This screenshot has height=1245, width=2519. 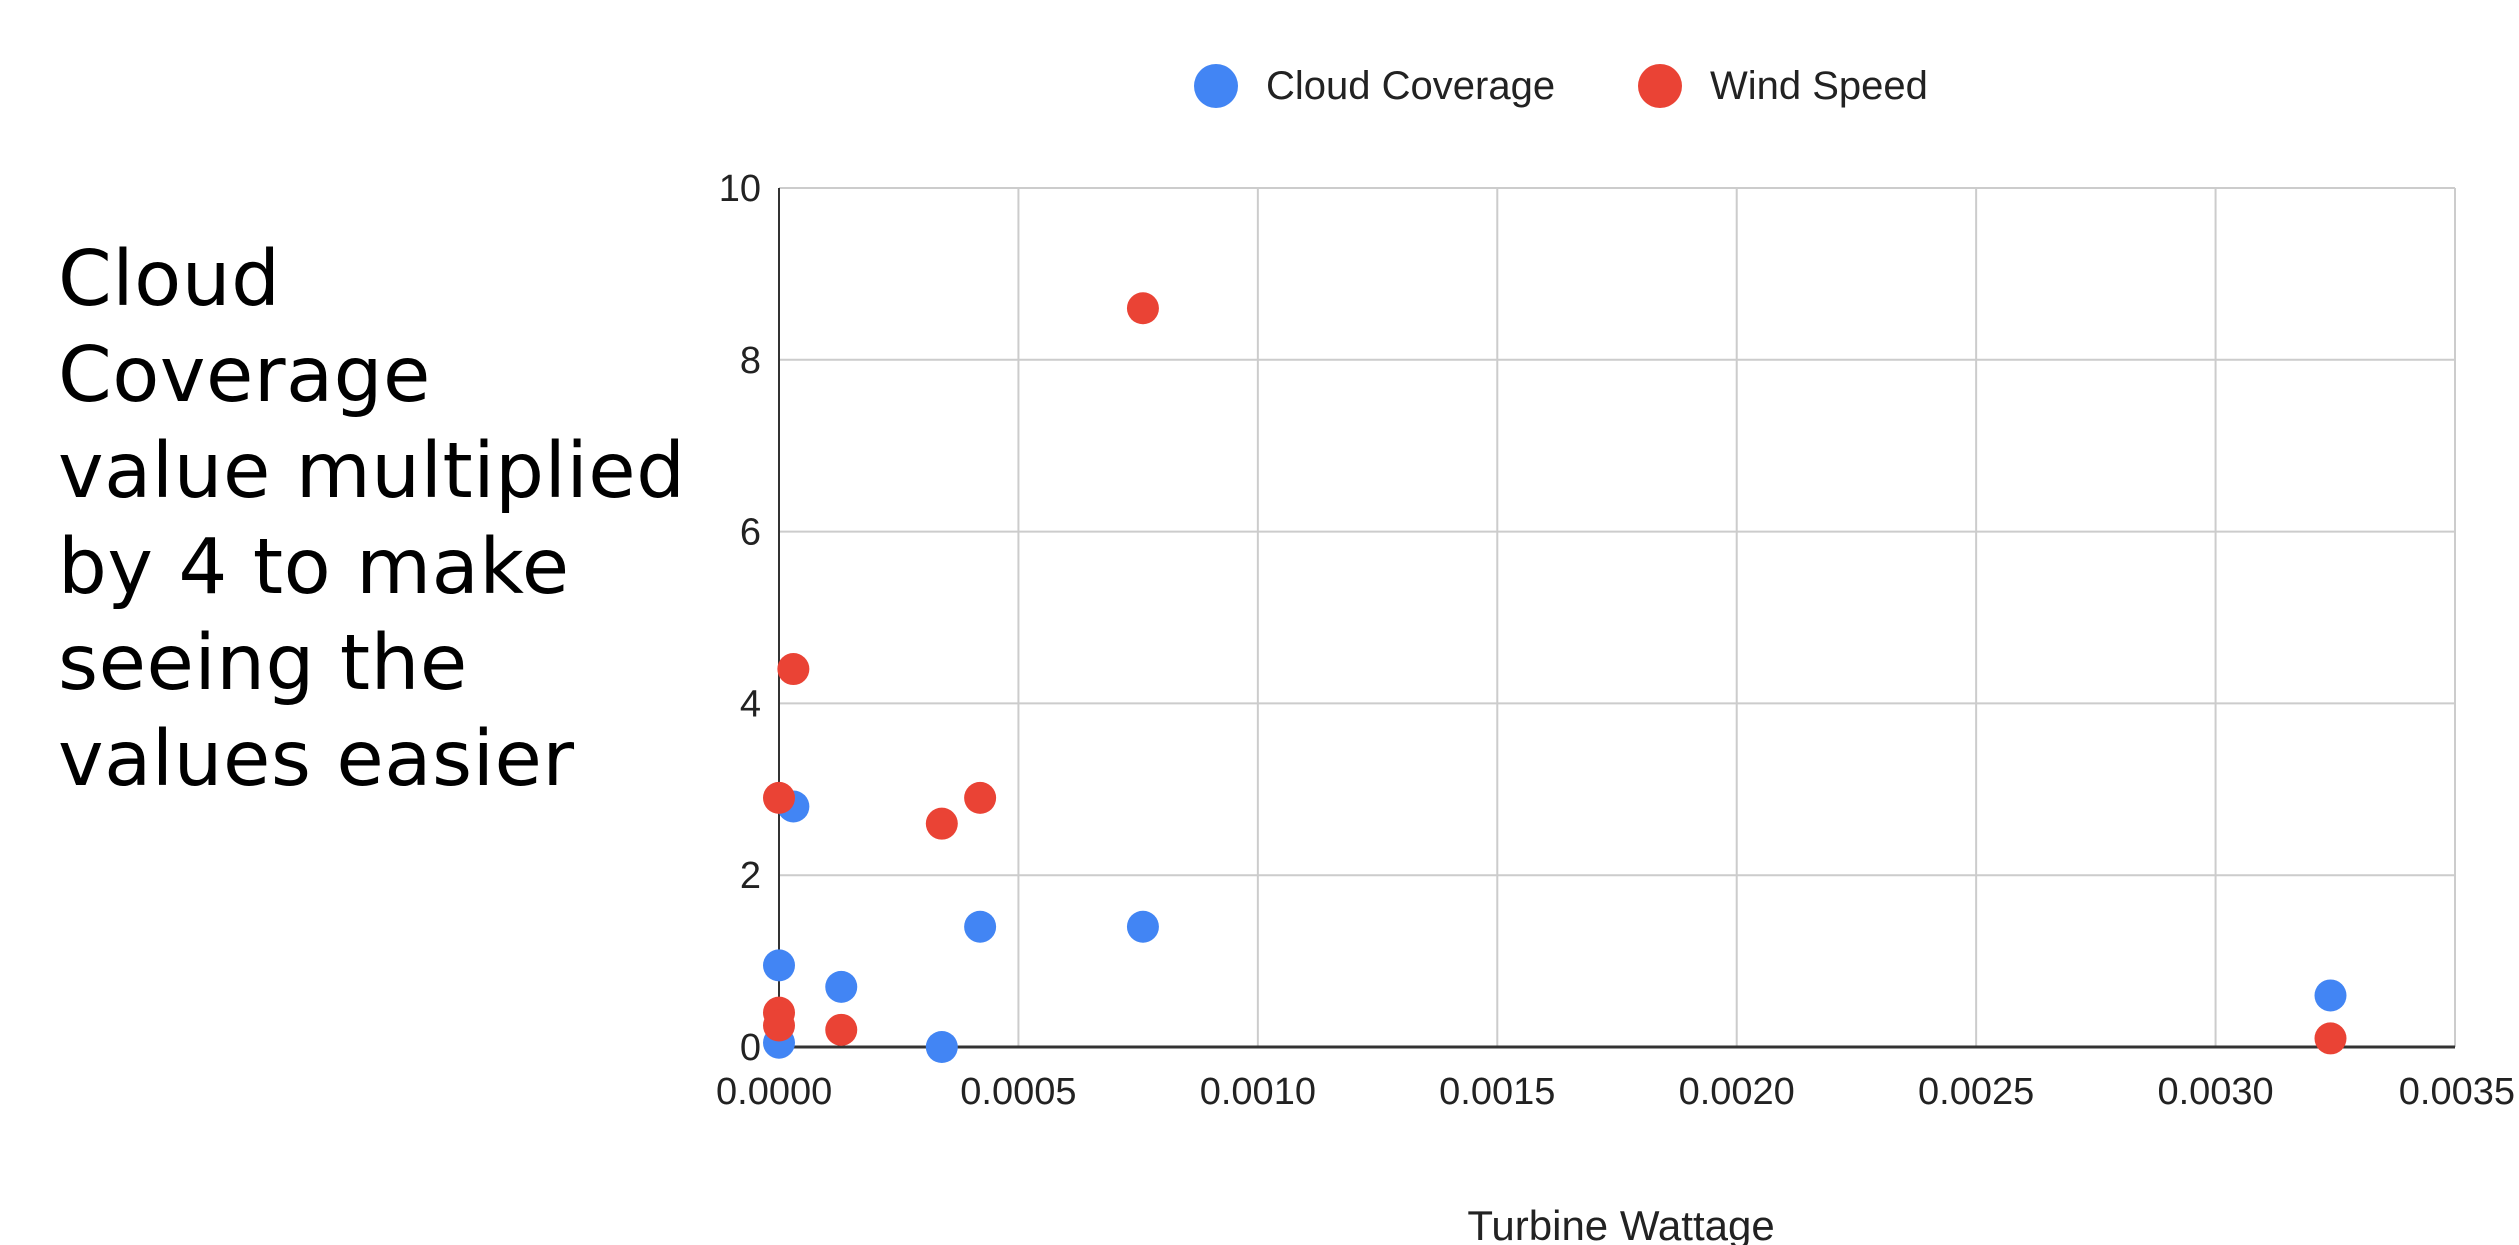 I want to click on x-tick-label: 0.0035, so click(x=2457, y=1092).